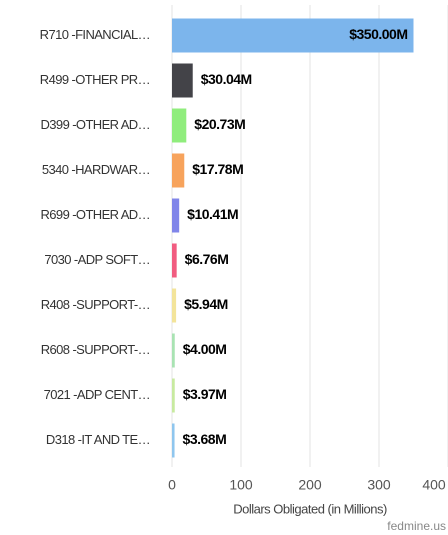  Describe the element at coordinates (226, 79) in the screenshot. I see `value-label: $30.04M` at that location.